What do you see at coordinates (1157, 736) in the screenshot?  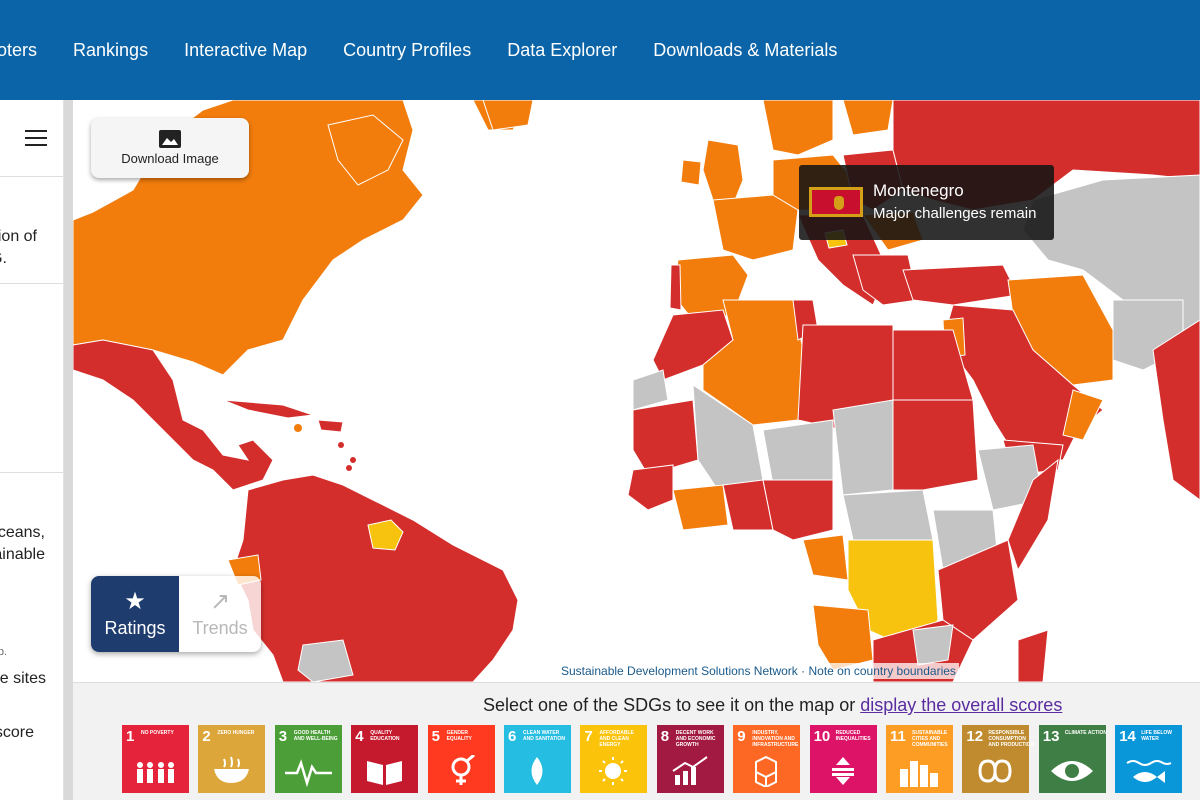 I see `sdg-title: Life Below Water` at bounding box center [1157, 736].